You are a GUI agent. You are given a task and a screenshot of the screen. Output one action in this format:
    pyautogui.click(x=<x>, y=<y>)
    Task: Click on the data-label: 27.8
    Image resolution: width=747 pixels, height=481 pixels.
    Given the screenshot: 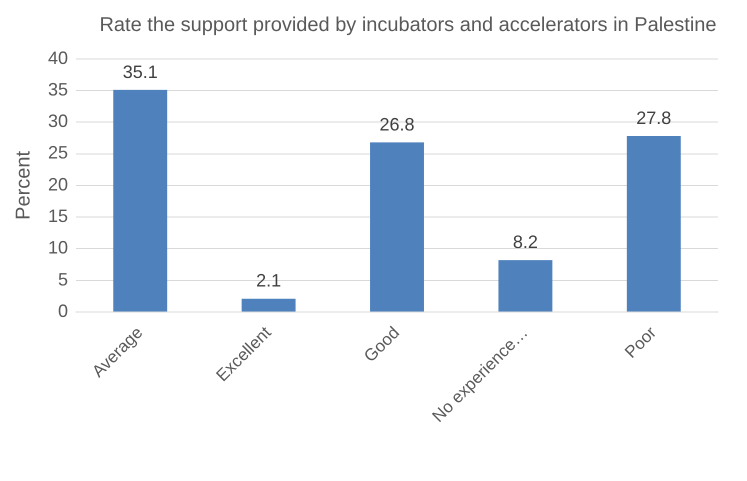 What is the action you would take?
    pyautogui.click(x=654, y=118)
    